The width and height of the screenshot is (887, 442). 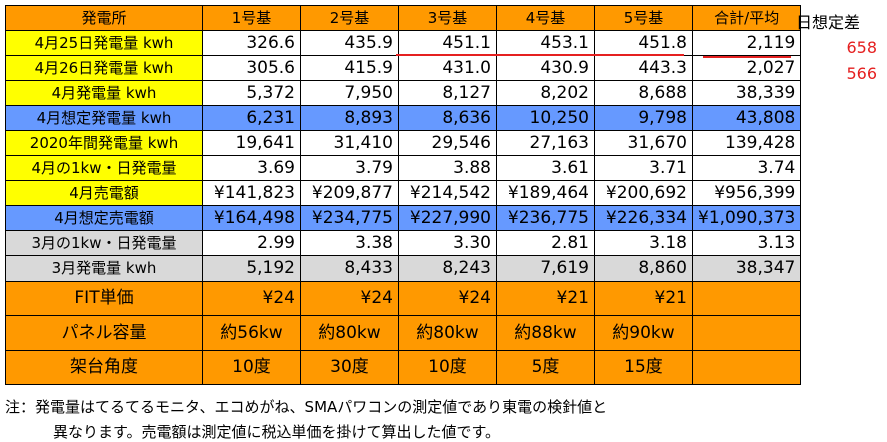 I want to click on table-cell: 8,688, so click(x=643, y=93).